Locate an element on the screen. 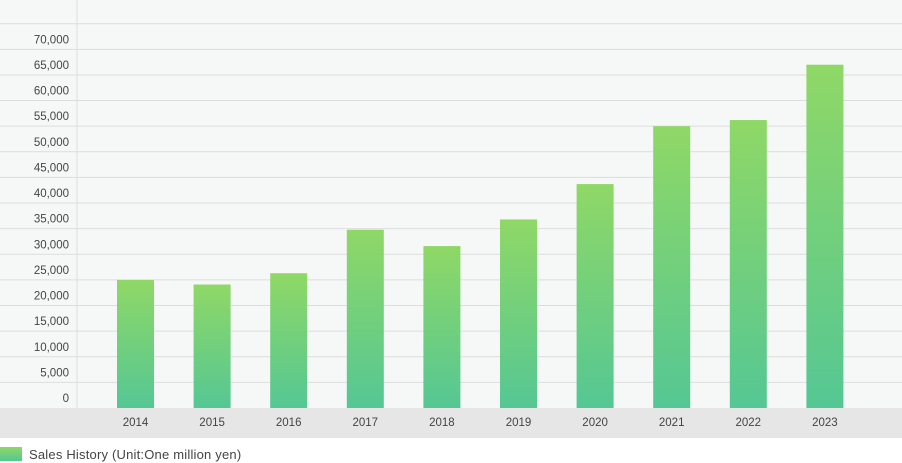 The image size is (902, 463). y-tick-label: 35,000 is located at coordinates (51, 220).